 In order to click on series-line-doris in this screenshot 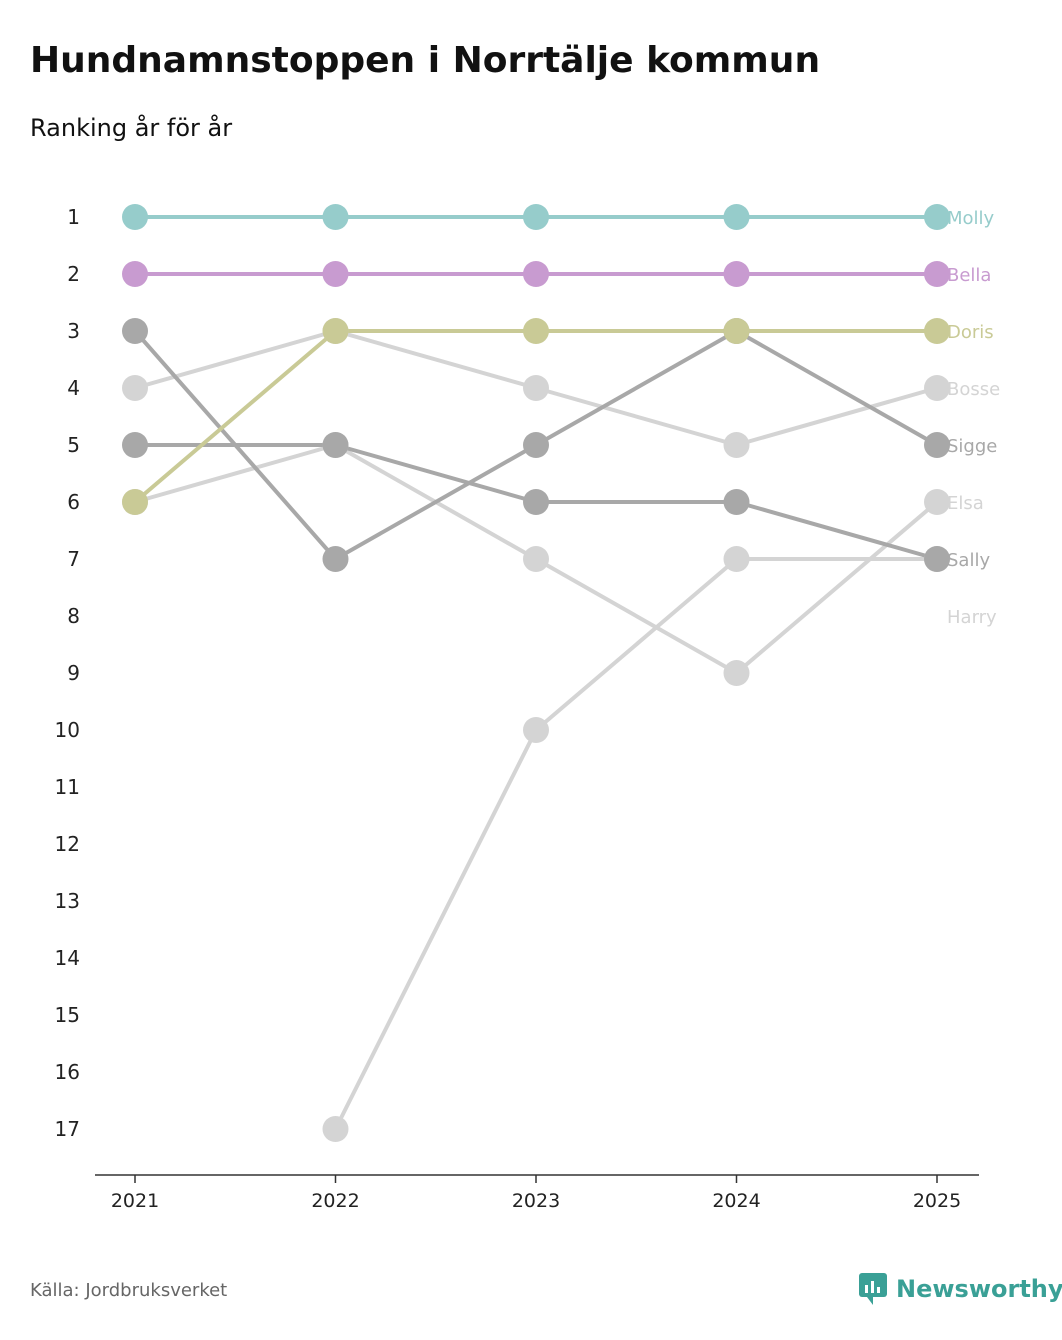, I will do `click(535, 416)`.